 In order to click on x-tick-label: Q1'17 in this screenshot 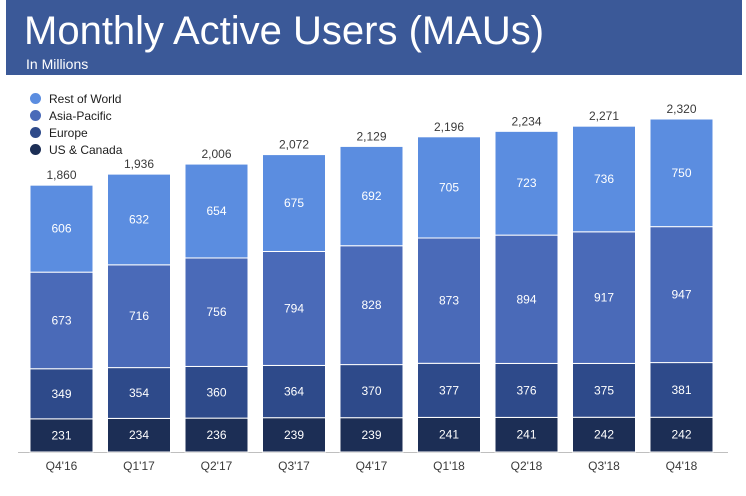, I will do `click(139, 466)`.